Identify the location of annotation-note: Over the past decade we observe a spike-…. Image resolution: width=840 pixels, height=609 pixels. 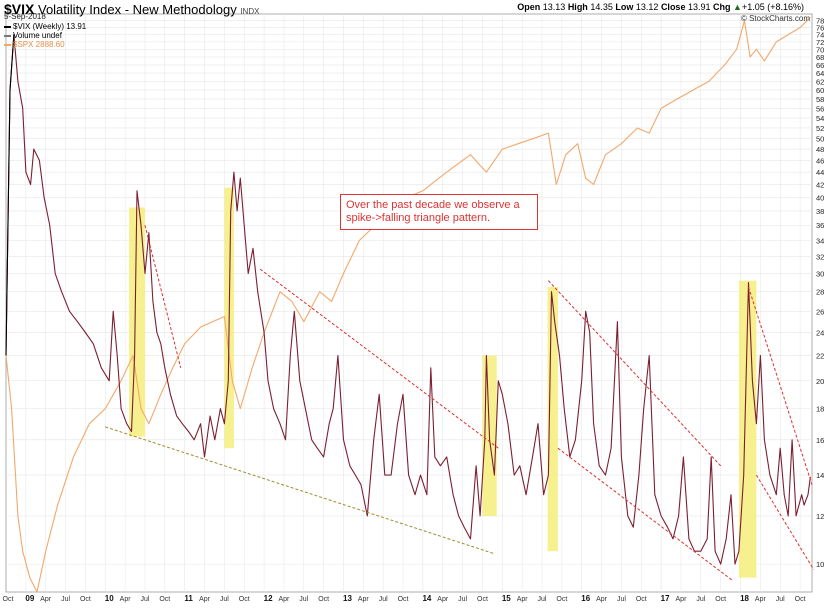
(439, 212).